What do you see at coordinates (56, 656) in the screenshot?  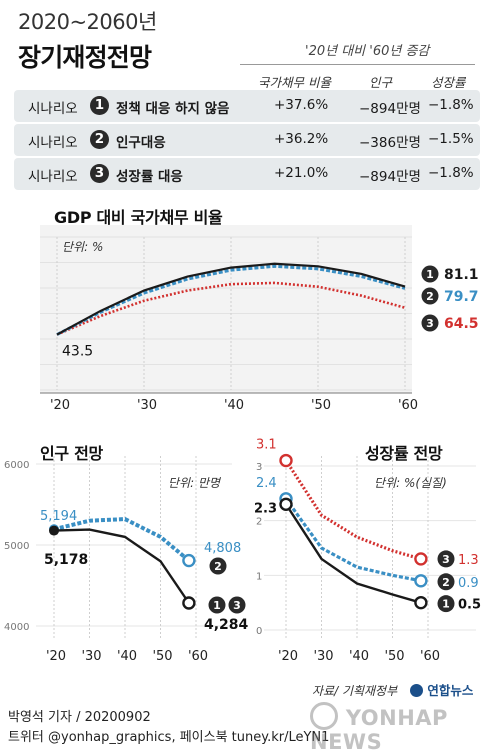 I see `pop-x-tick-label: '20` at bounding box center [56, 656].